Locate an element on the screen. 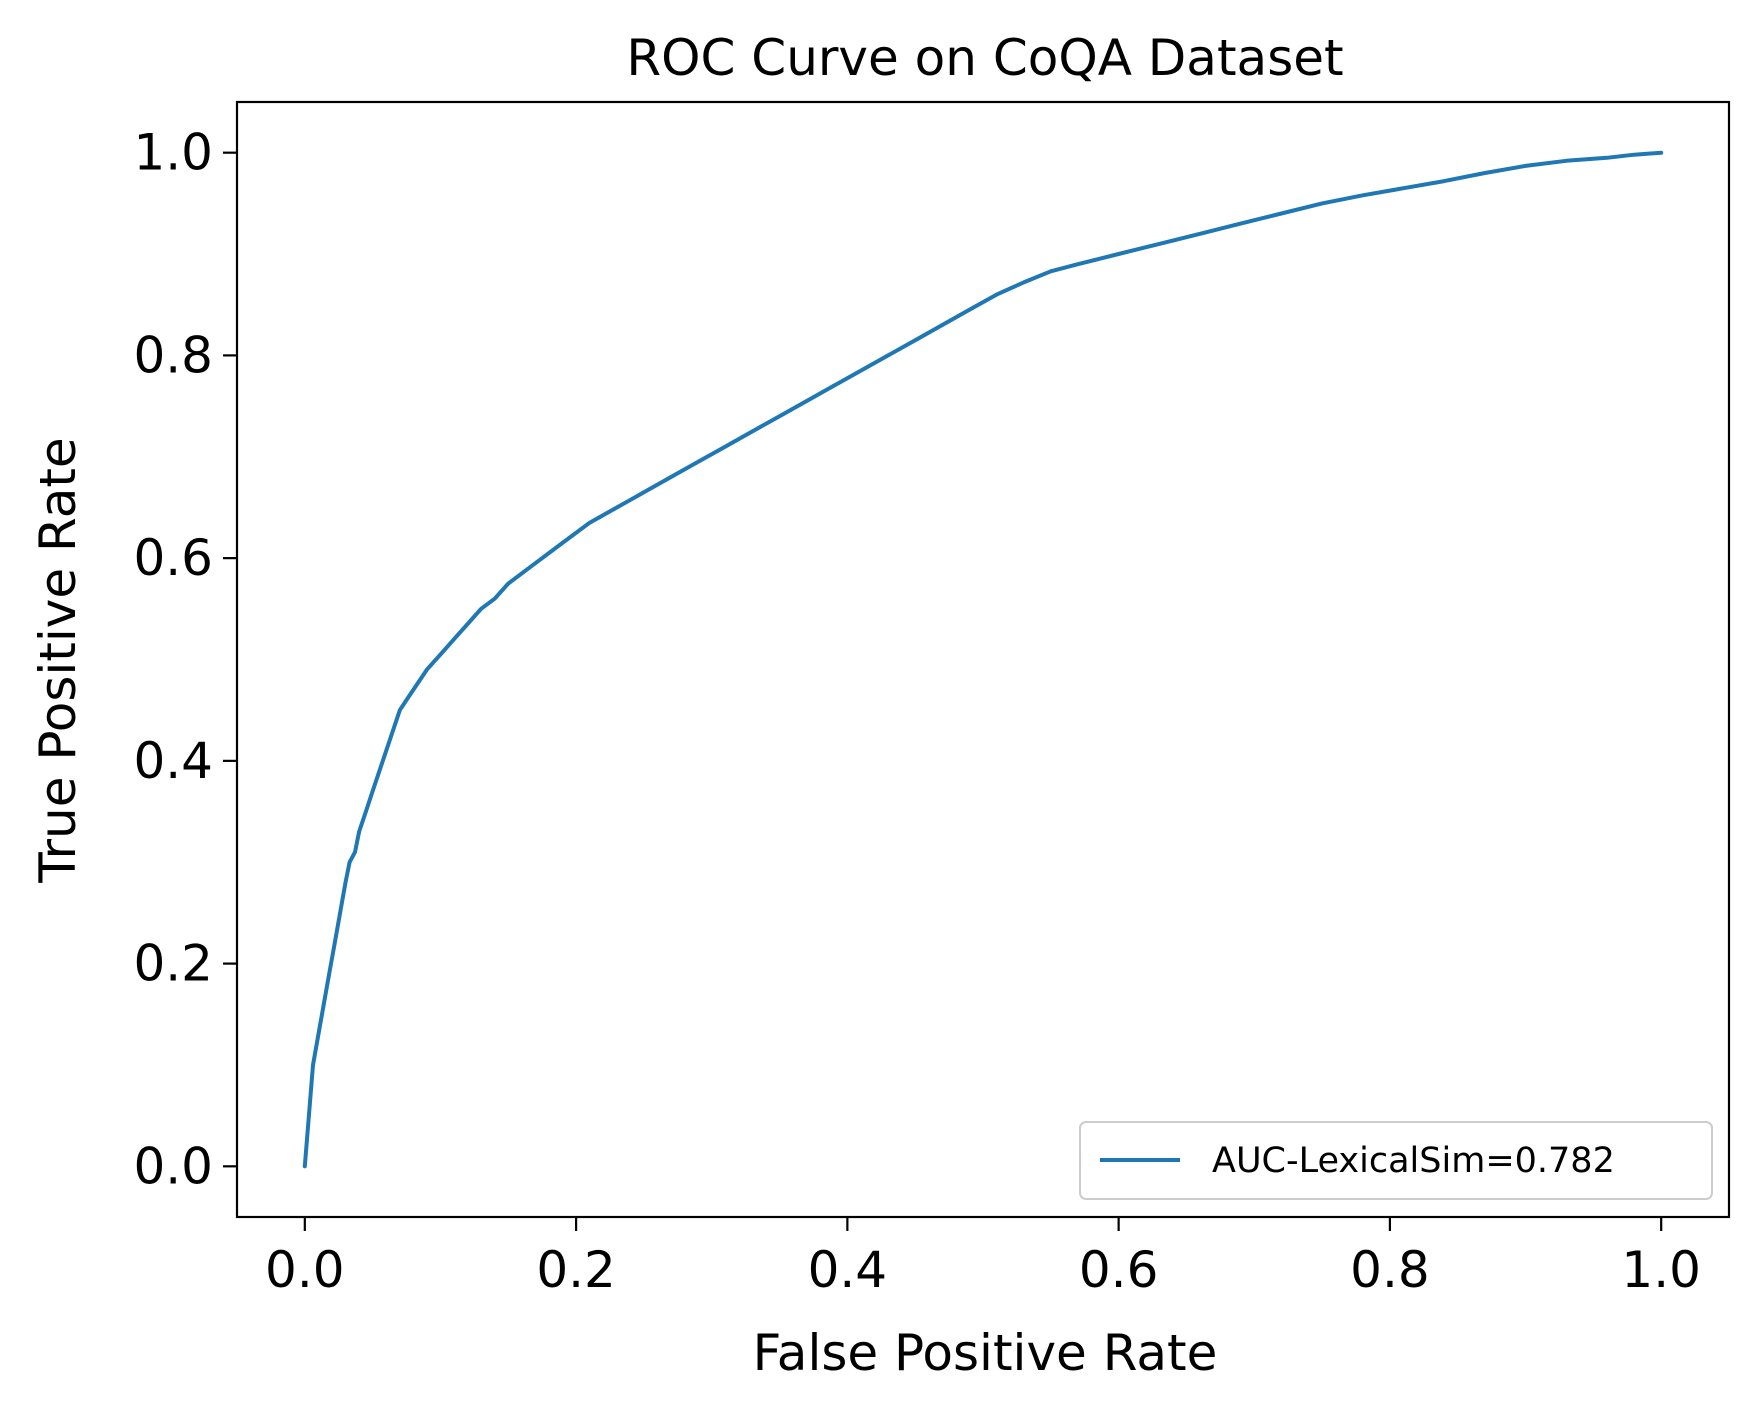  legend: AUC-LexicalSim=0.782 is located at coordinates (1396, 1160).